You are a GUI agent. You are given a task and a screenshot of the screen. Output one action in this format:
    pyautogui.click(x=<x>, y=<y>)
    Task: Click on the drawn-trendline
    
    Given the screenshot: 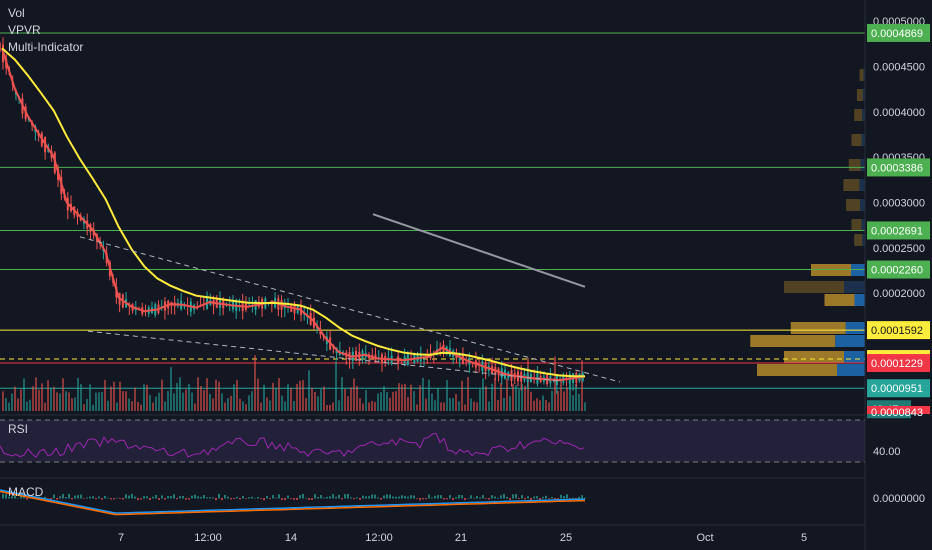 What is the action you would take?
    pyautogui.click(x=479, y=250)
    